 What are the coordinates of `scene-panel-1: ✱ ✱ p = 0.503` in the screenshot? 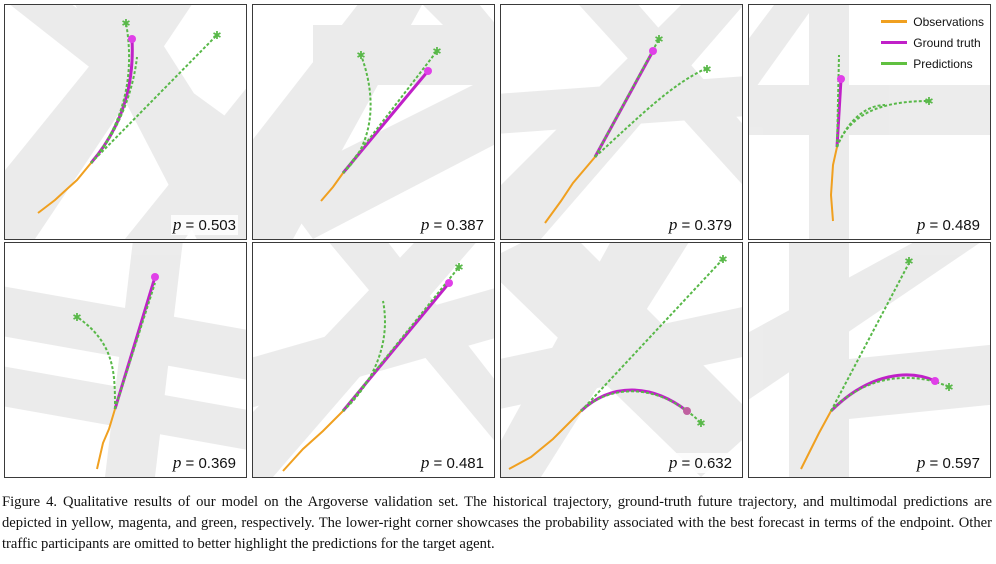 It's located at (125, 122).